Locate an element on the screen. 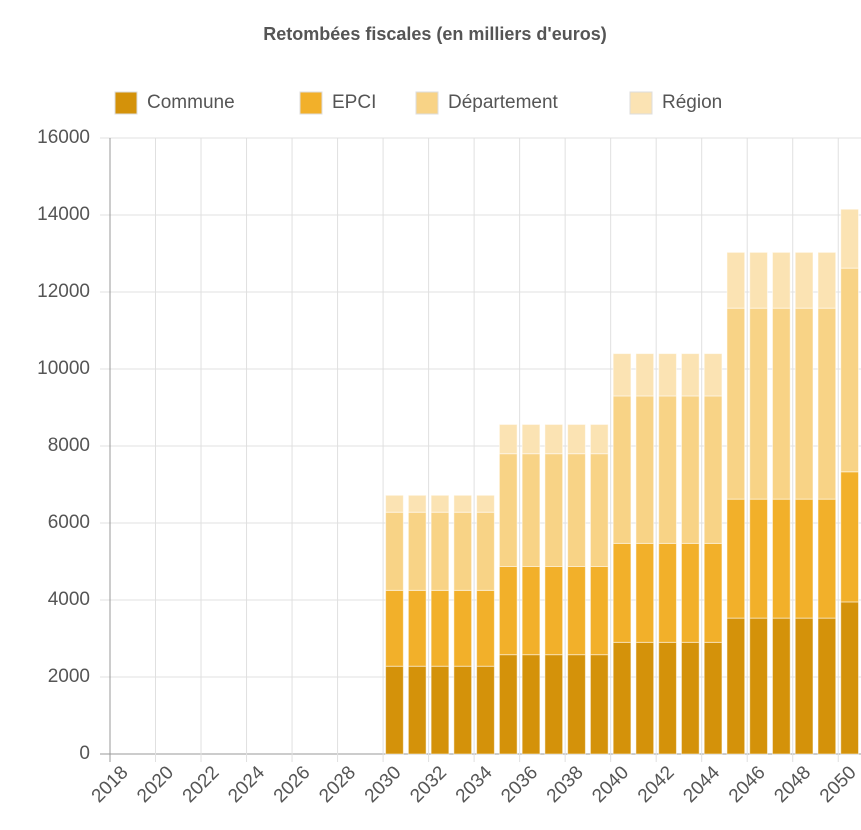  legend-label: Commune is located at coordinates (191, 102).